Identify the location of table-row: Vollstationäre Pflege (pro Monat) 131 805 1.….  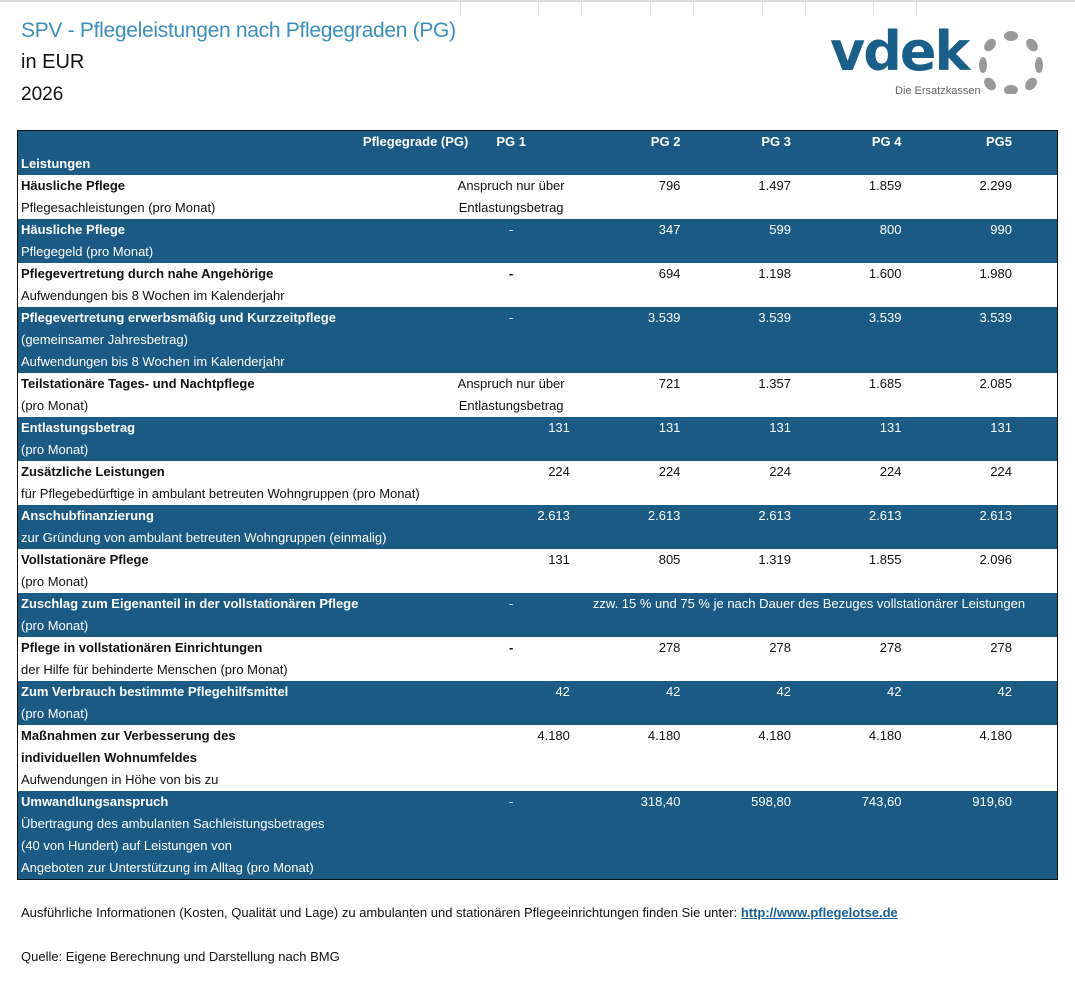
(537, 571).